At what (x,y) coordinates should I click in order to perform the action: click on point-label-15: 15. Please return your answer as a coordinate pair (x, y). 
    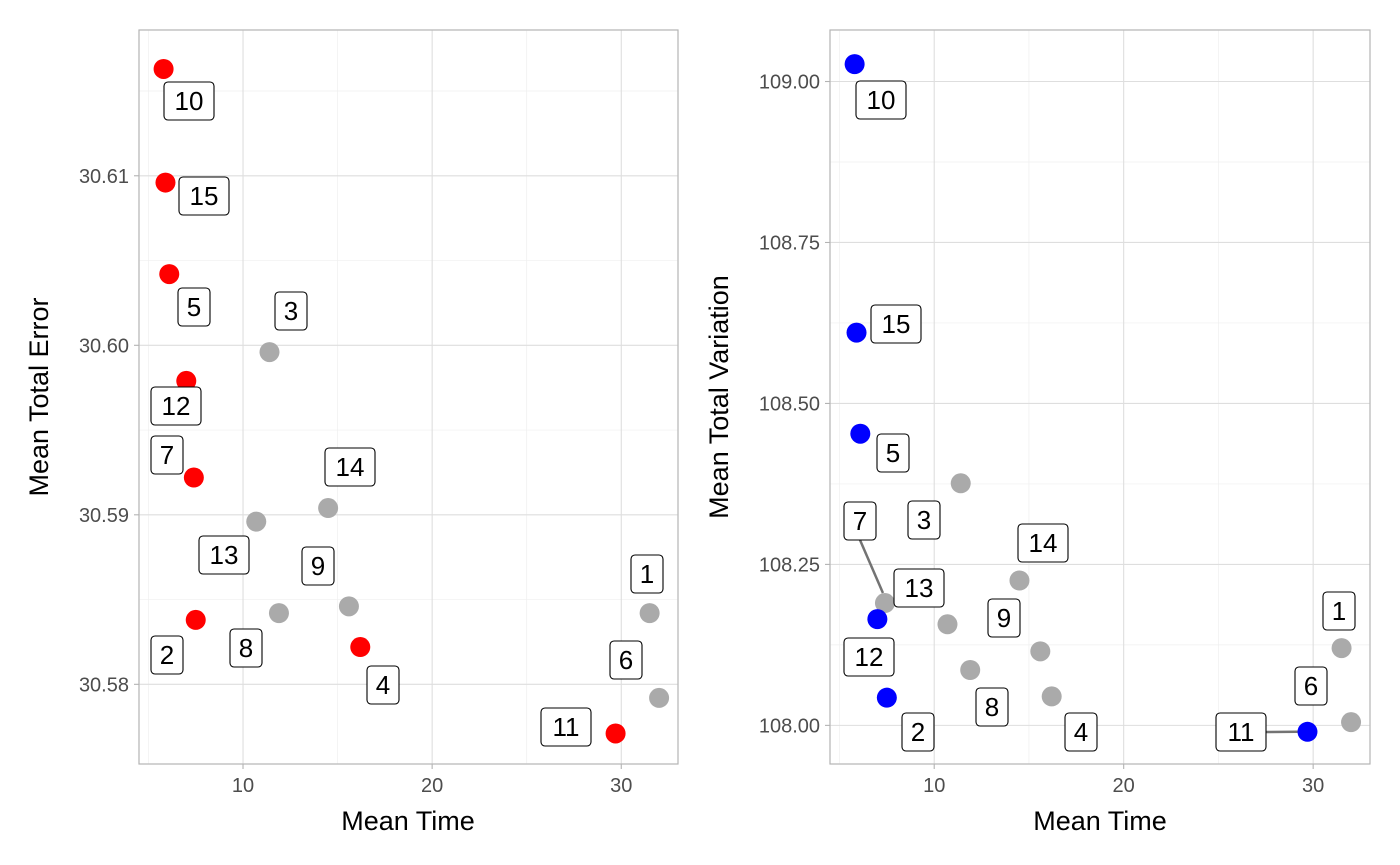
    Looking at the image, I should click on (896, 324).